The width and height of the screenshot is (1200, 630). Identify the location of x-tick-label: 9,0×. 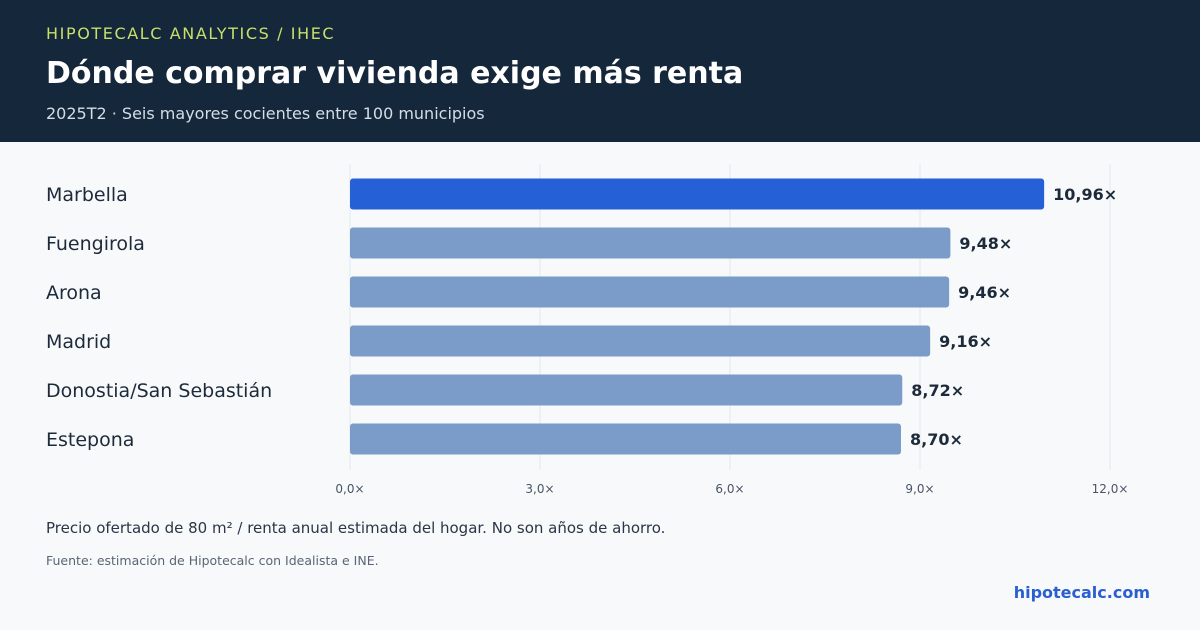
(919, 489).